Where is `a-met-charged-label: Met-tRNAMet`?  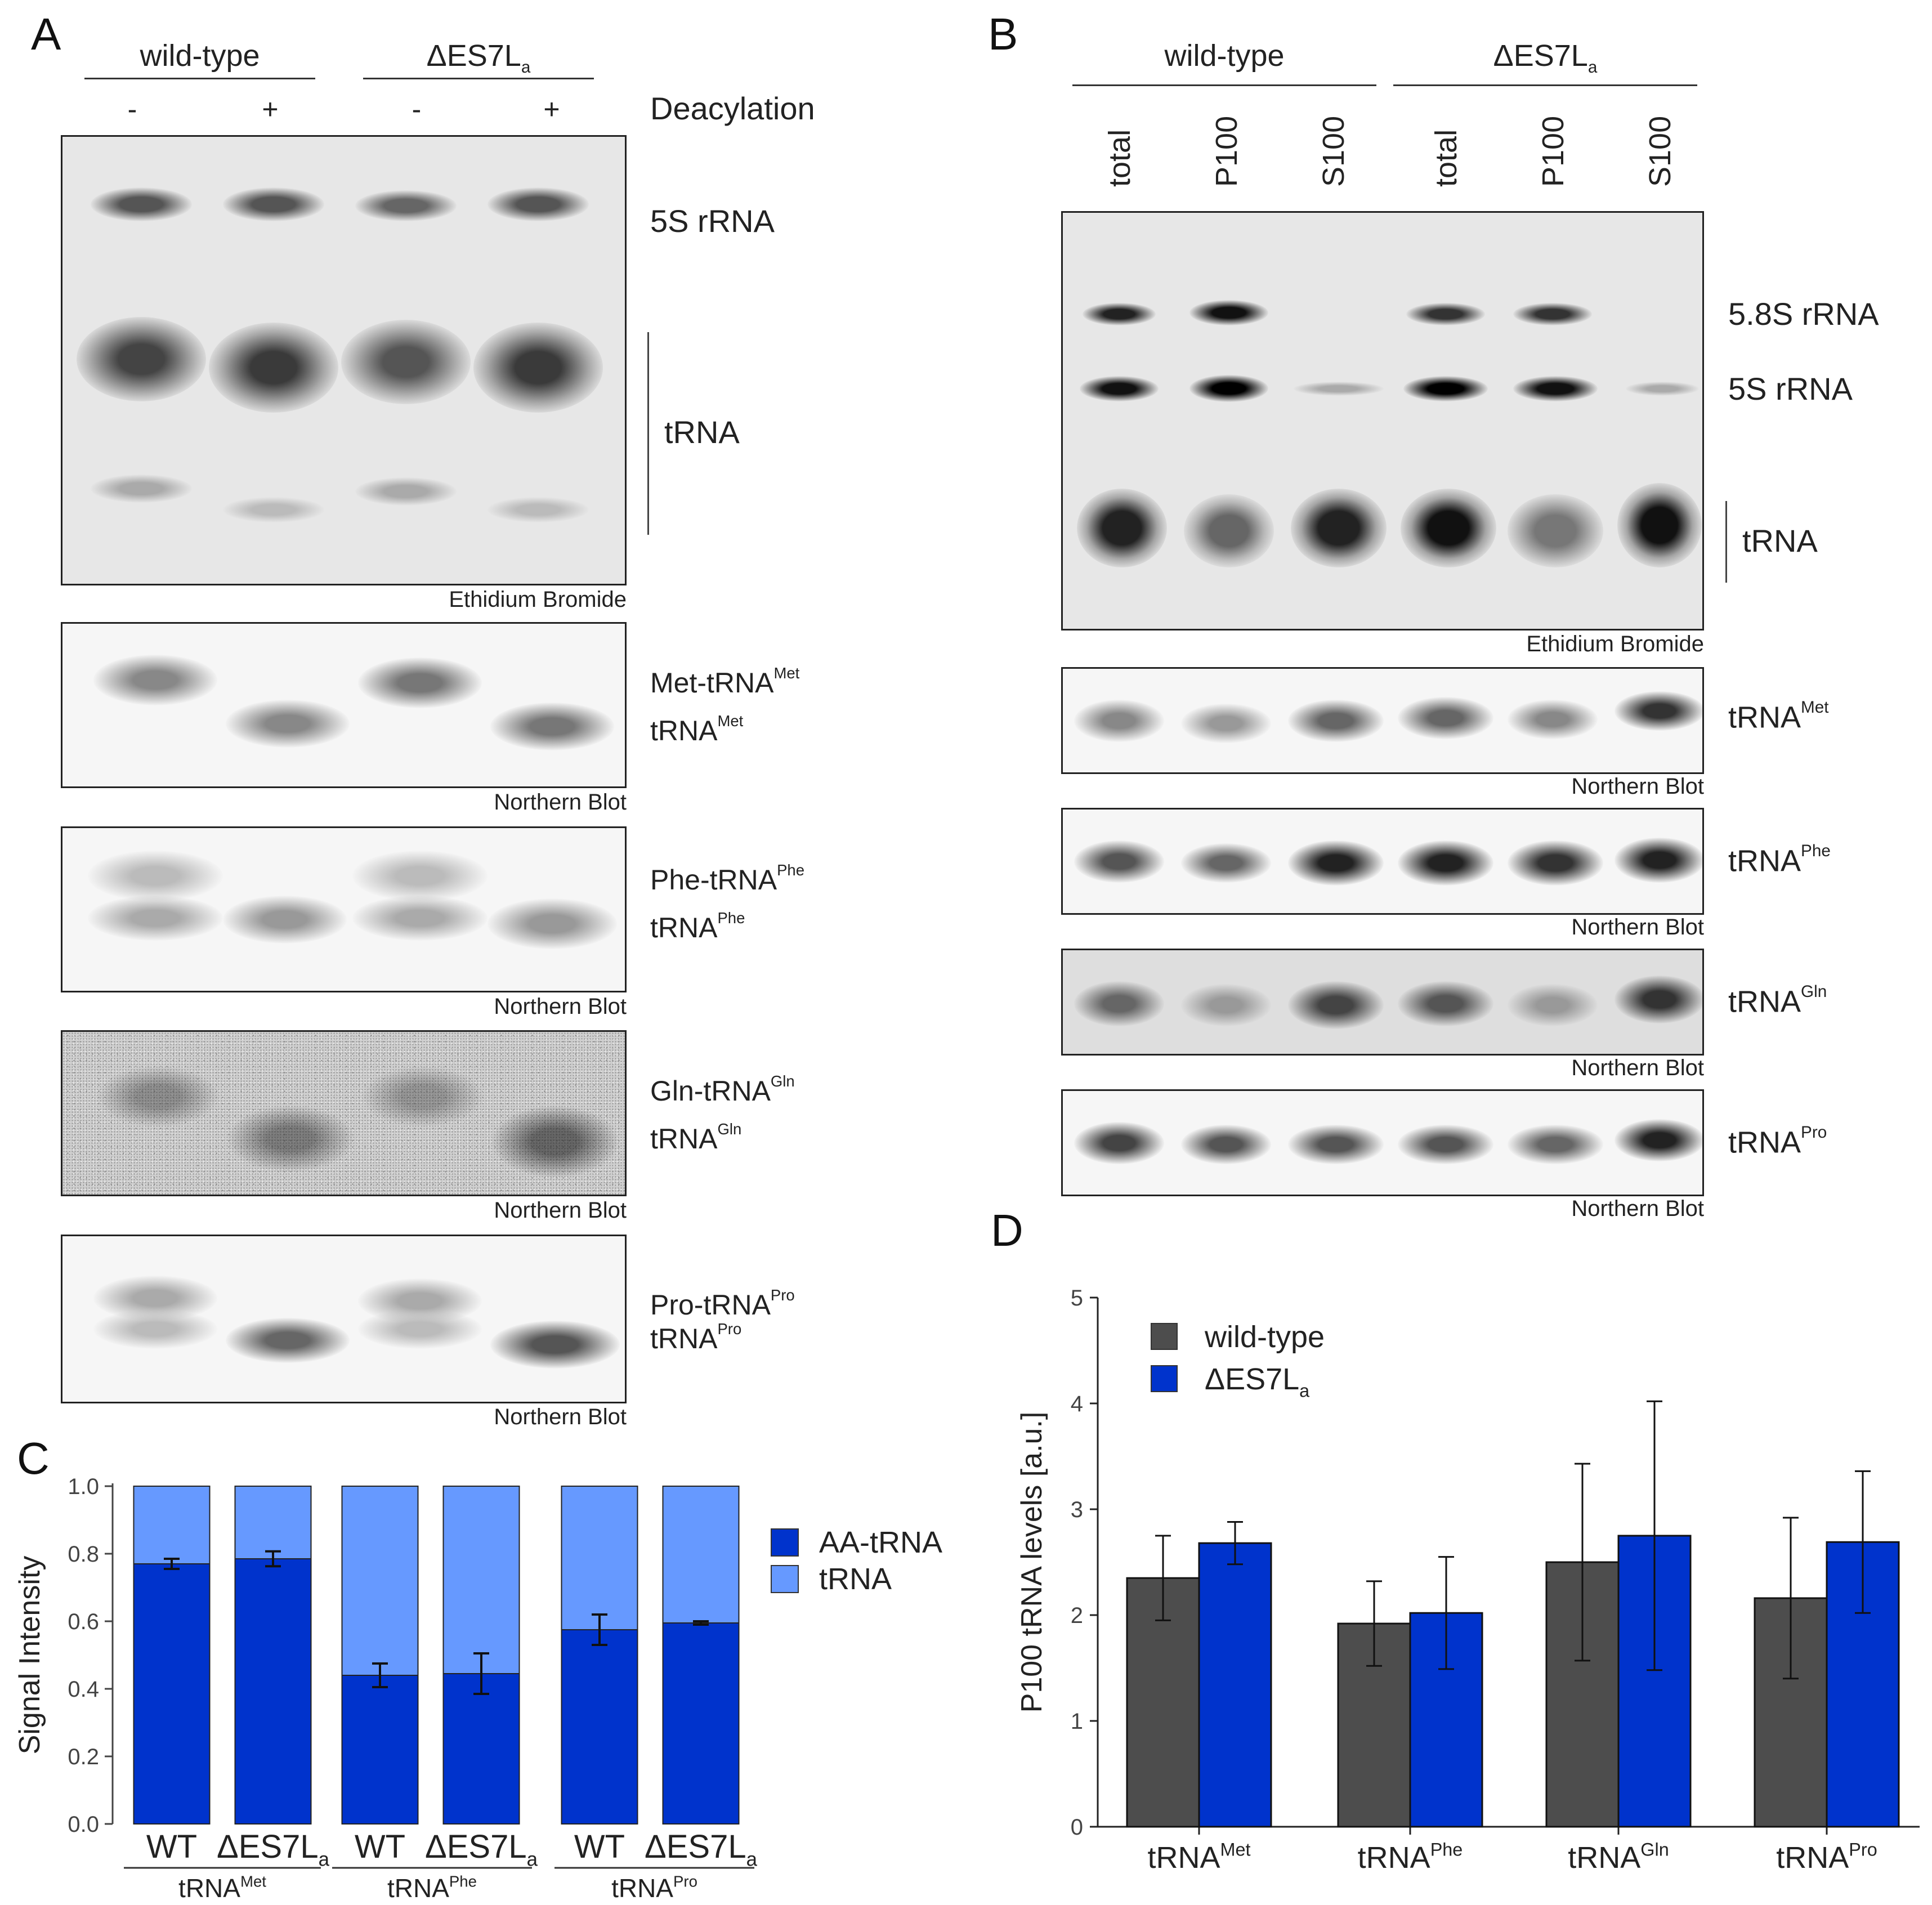 a-met-charged-label: Met-tRNAMet is located at coordinates (724, 681).